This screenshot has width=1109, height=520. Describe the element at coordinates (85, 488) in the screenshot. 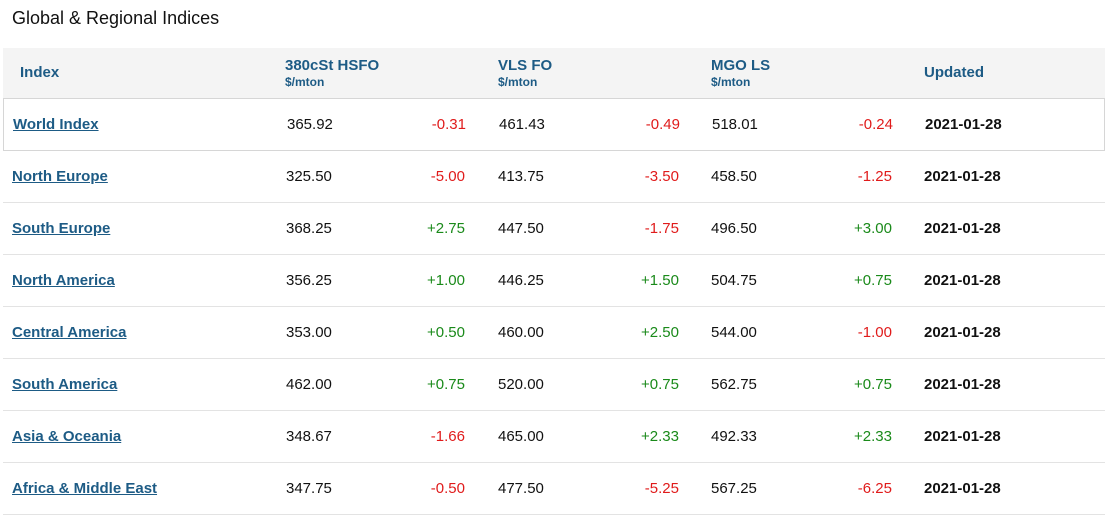

I see `region-link: Africa & Middle East` at that location.